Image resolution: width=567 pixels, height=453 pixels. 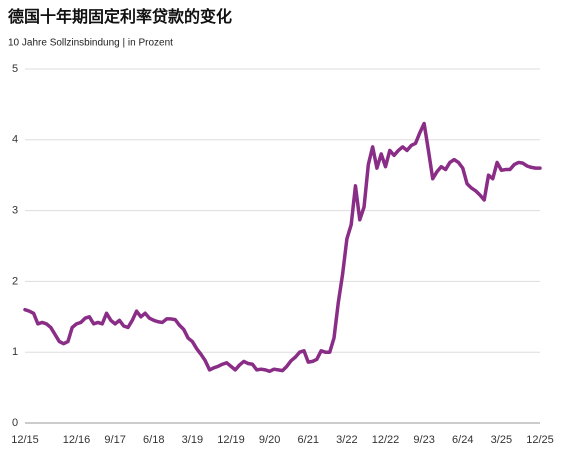 What do you see at coordinates (15, 423) in the screenshot?
I see `y-tick-label: 0` at bounding box center [15, 423].